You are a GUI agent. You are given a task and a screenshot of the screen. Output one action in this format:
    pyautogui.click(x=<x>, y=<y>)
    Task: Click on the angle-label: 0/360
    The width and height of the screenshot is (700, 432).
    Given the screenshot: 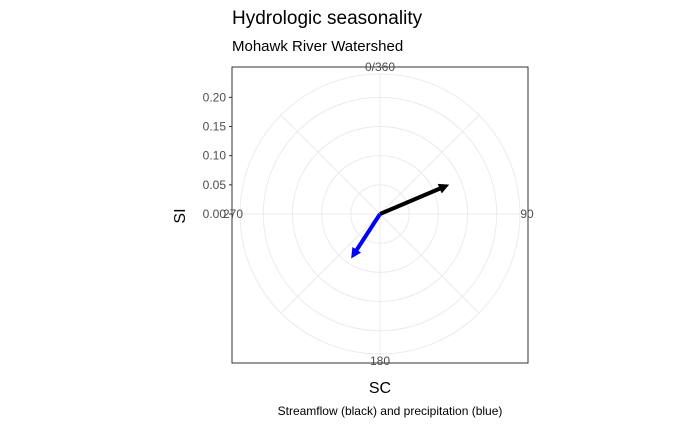 What is the action you would take?
    pyautogui.click(x=380, y=67)
    